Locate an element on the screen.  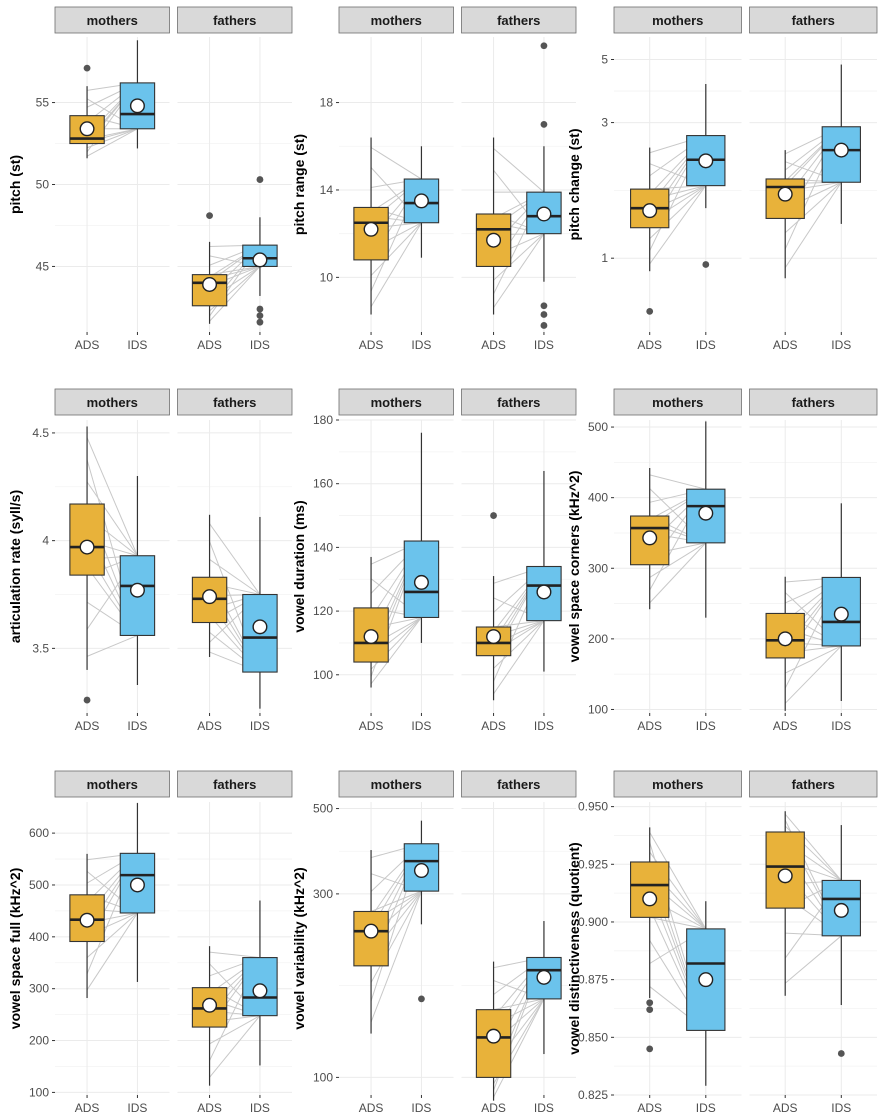
box-iqr is located at coordinates (650, 889).